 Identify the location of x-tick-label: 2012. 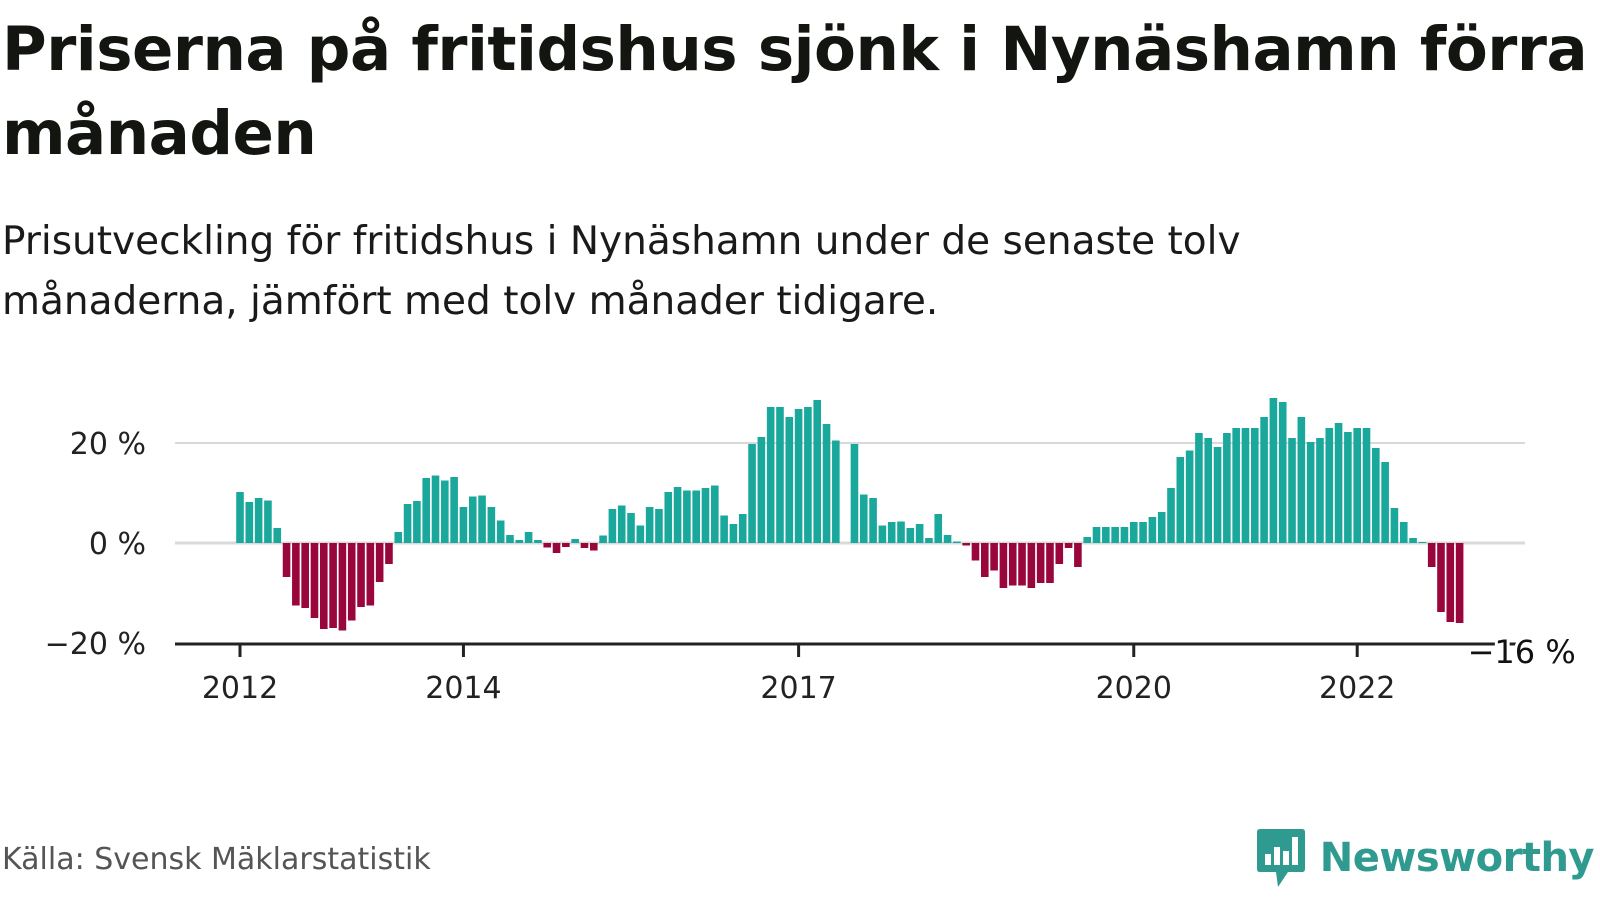
(240, 688).